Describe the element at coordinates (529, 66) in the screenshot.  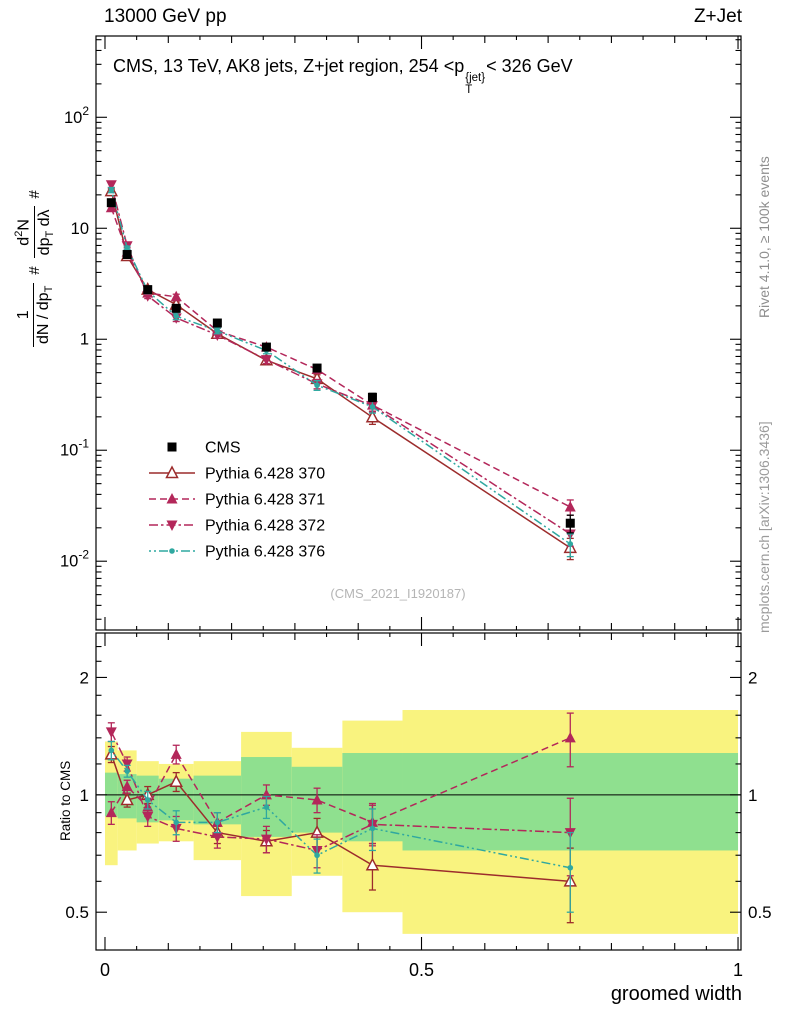
I see `plot-title-suffix: < 326 GeV` at that location.